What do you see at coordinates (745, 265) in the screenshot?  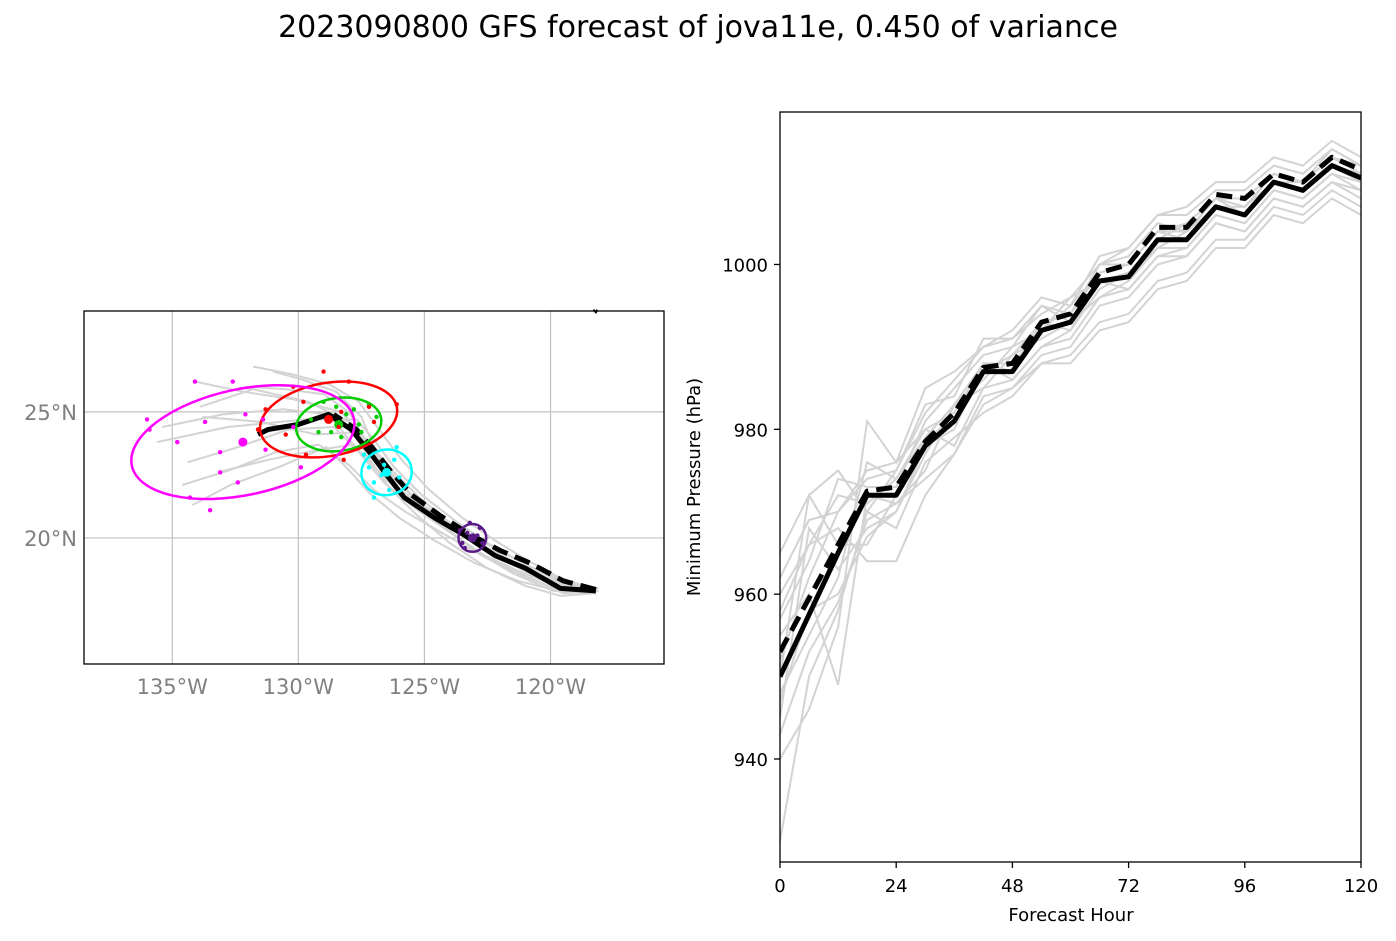 I see `y-tick-label: 1000` at bounding box center [745, 265].